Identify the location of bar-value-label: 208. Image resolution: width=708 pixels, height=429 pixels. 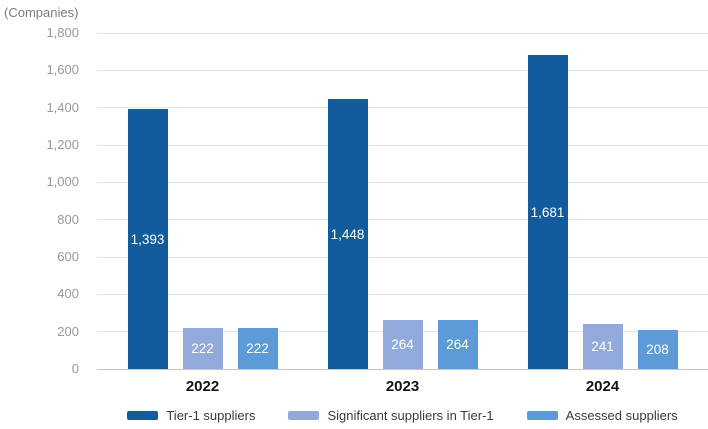
(657, 349).